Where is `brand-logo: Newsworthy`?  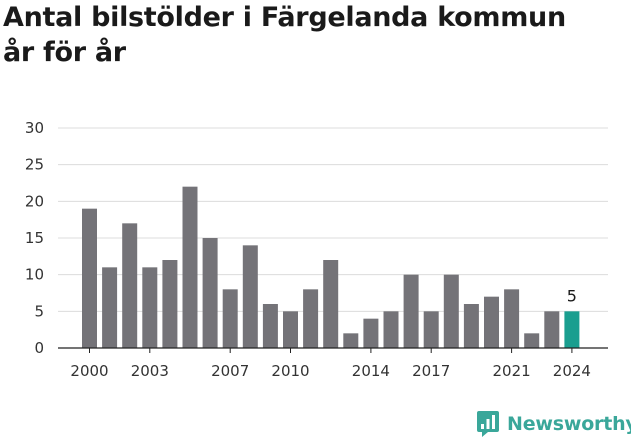 brand-logo: Newsworthy is located at coordinates (553, 424).